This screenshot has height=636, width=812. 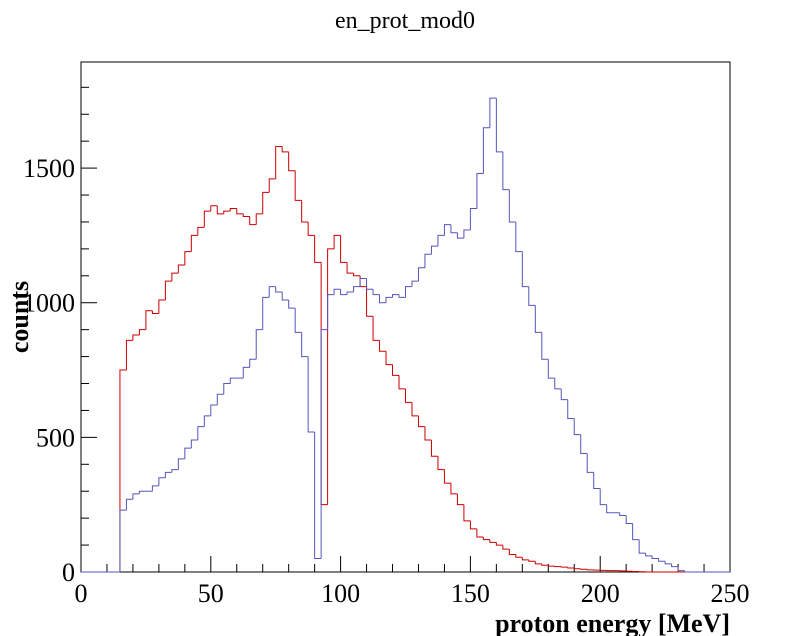 What do you see at coordinates (49, 303) in the screenshot?
I see `y-tick-label: 1000` at bounding box center [49, 303].